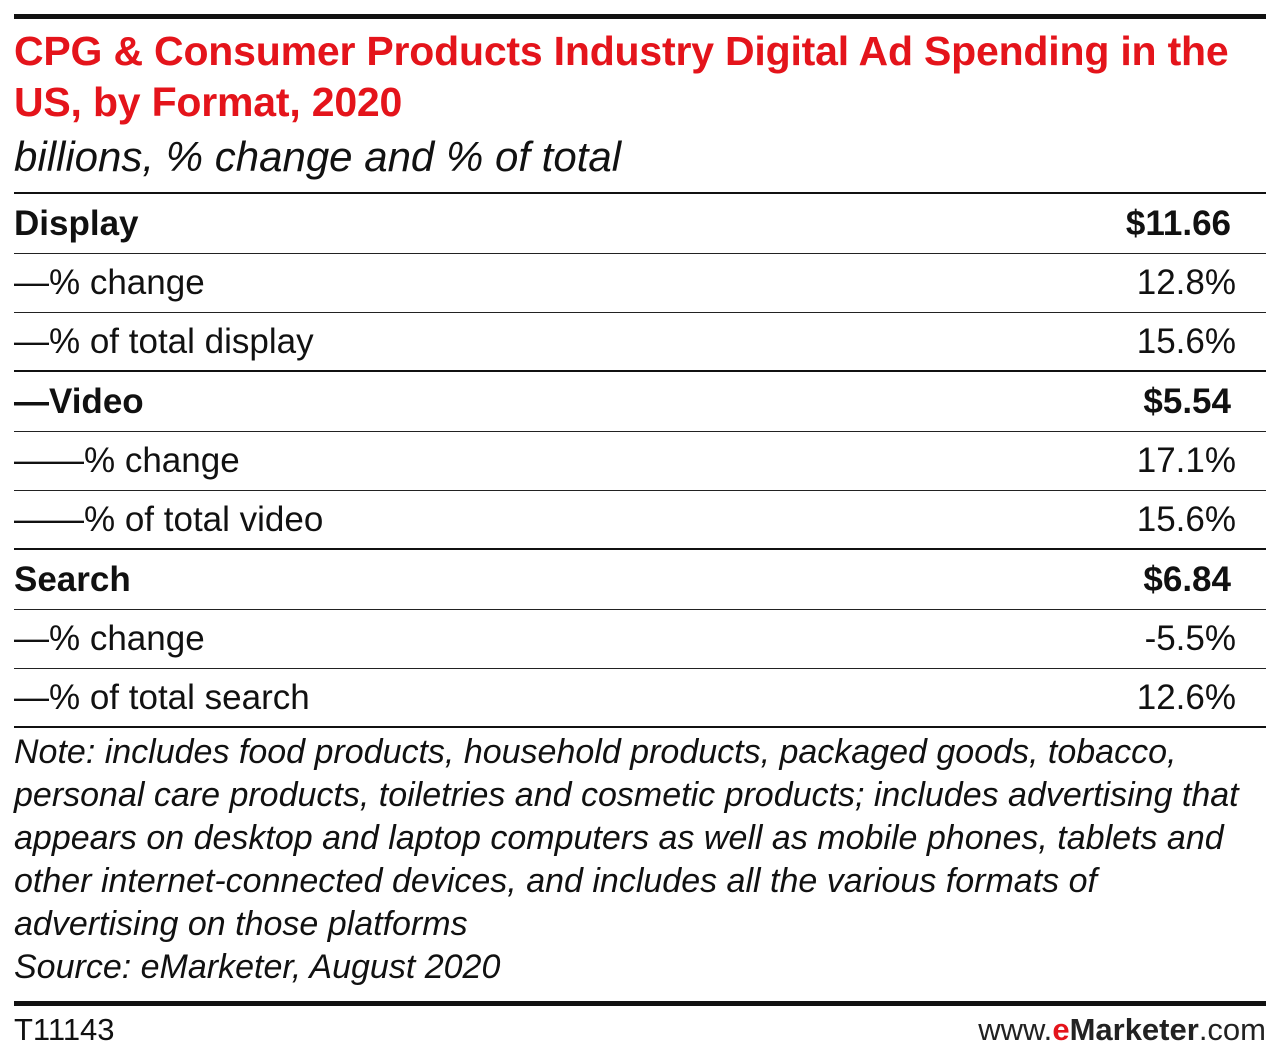 The height and width of the screenshot is (1056, 1280). Describe the element at coordinates (640, 1003) in the screenshot. I see `bottom-rule` at that location.